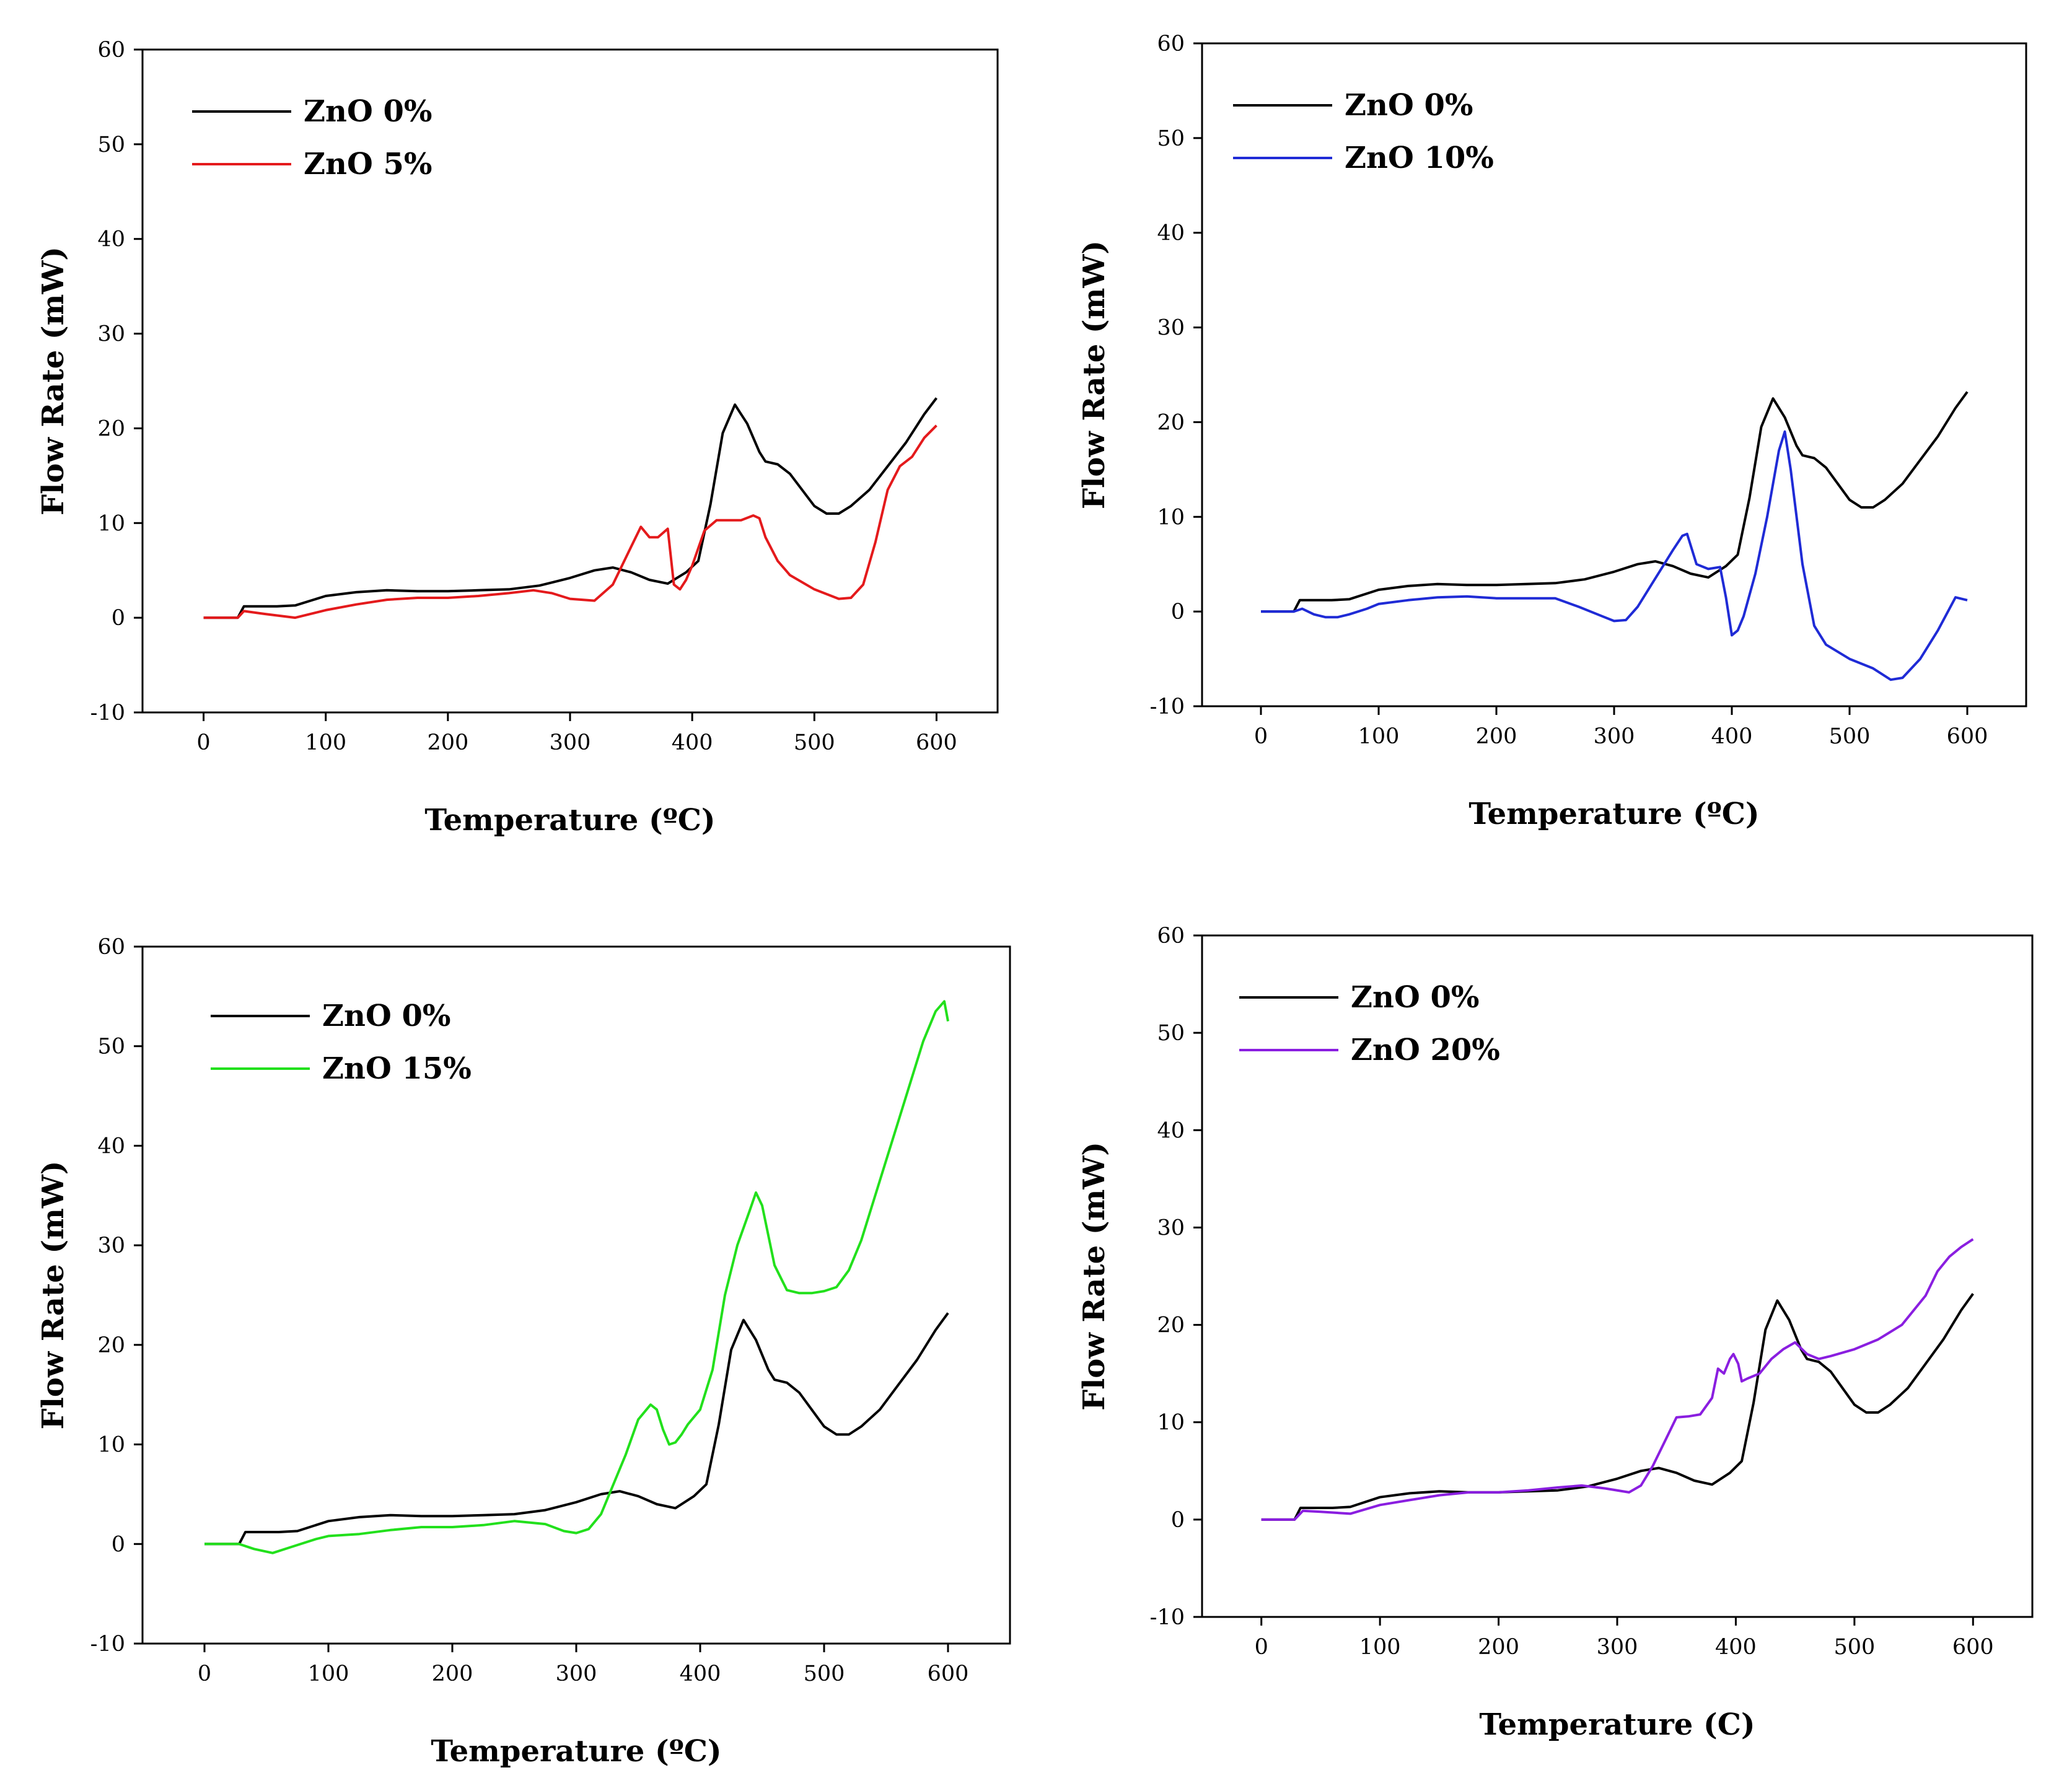 The height and width of the screenshot is (1778, 2072). What do you see at coordinates (1419, 158) in the screenshot?
I see `legend-label-1: ZnO 10%` at bounding box center [1419, 158].